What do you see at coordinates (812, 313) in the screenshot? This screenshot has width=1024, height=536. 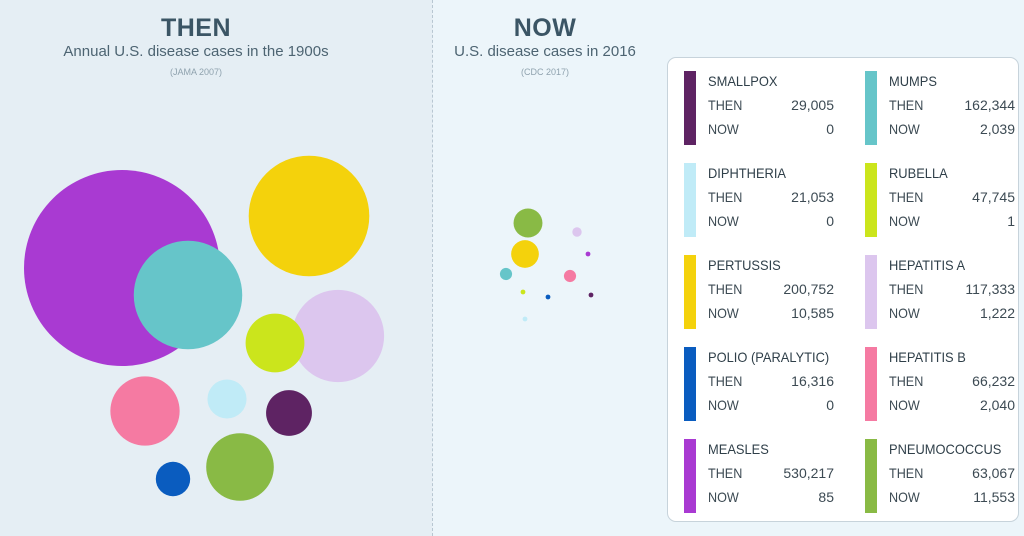 I see `now-value: 10,585` at bounding box center [812, 313].